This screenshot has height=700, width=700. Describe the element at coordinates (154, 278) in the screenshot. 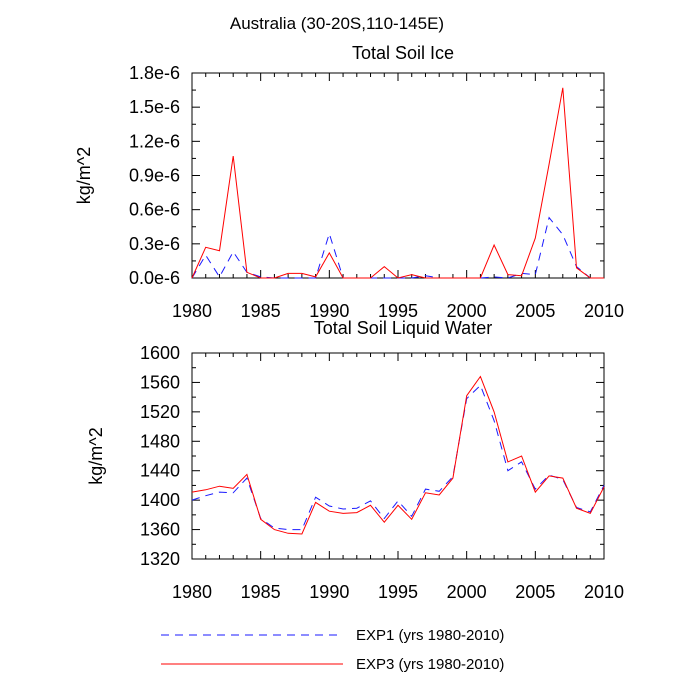

I see `y-tick-label: 0.0e-6` at that location.